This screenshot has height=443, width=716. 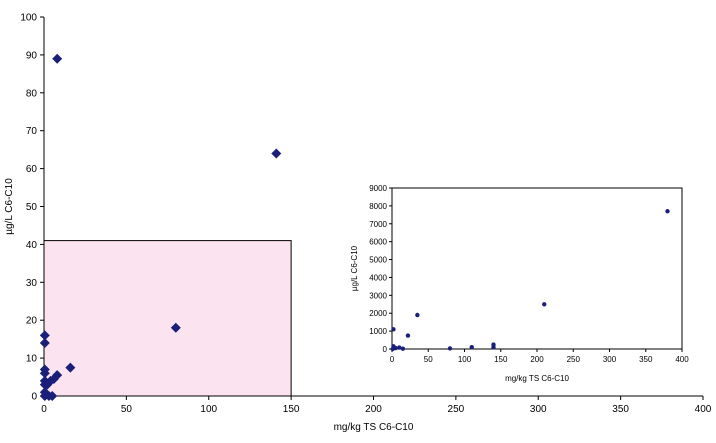 What do you see at coordinates (32, 321) in the screenshot?
I see `main-y-tick-label: 20` at bounding box center [32, 321].